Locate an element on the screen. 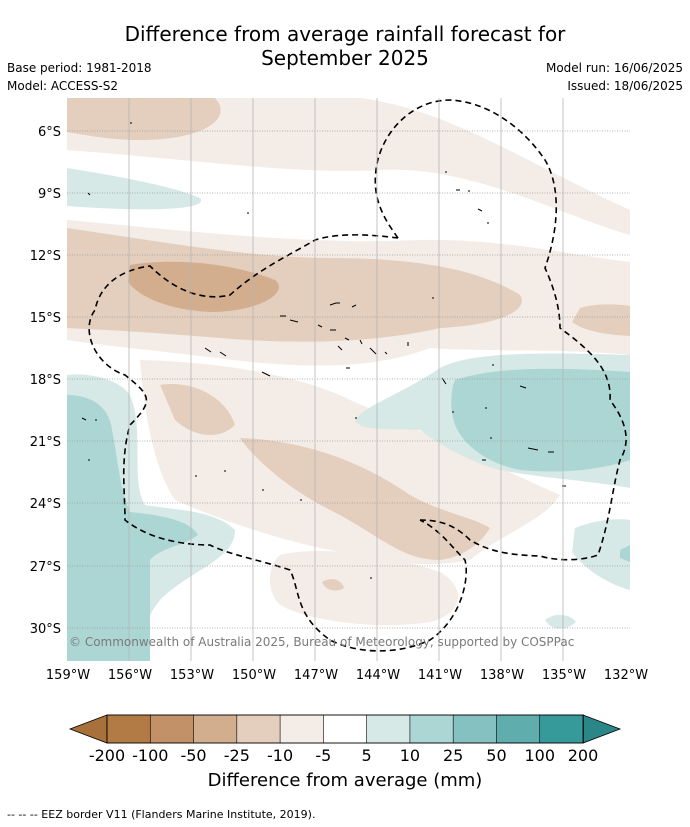  colorbar-title: Difference from average (mm) is located at coordinates (345, 780).